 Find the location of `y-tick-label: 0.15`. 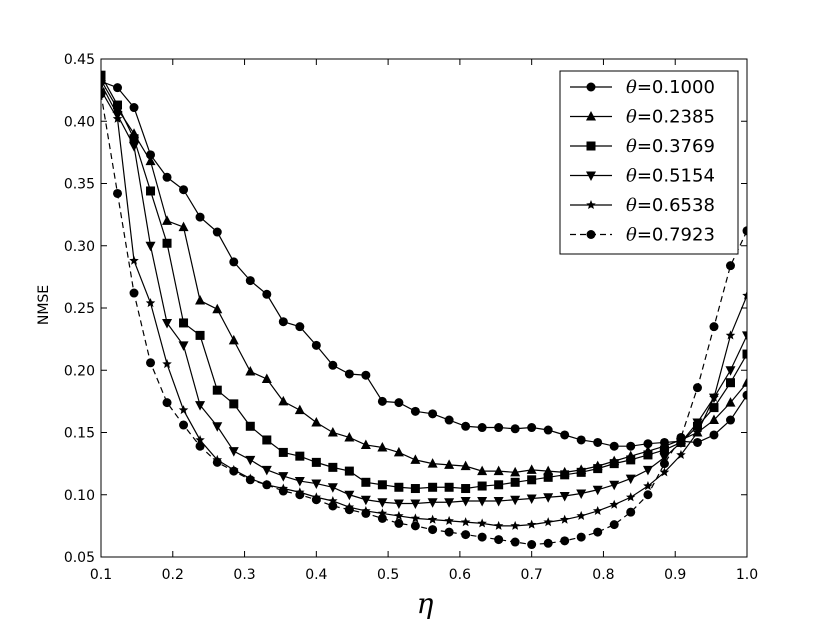

y-tick-label: 0.15 is located at coordinates (79, 434).